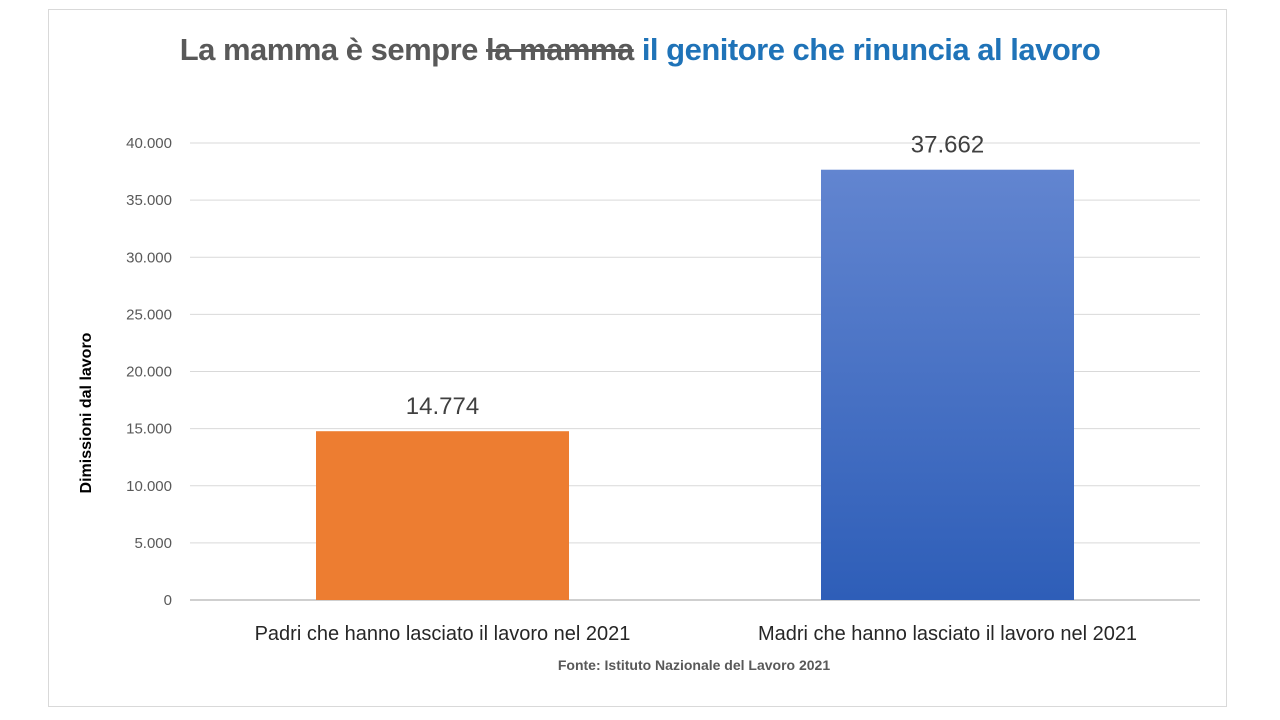 This screenshot has width=1280, height=720. What do you see at coordinates (560, 49) in the screenshot?
I see `title-struck: la mamma` at bounding box center [560, 49].